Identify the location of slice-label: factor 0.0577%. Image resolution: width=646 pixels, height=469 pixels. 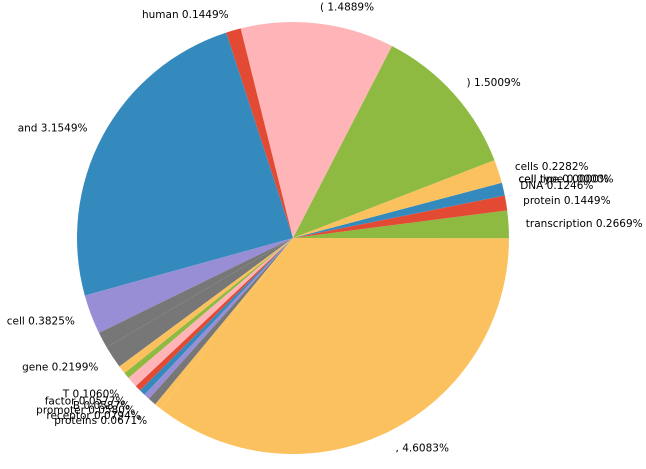
(85, 401).